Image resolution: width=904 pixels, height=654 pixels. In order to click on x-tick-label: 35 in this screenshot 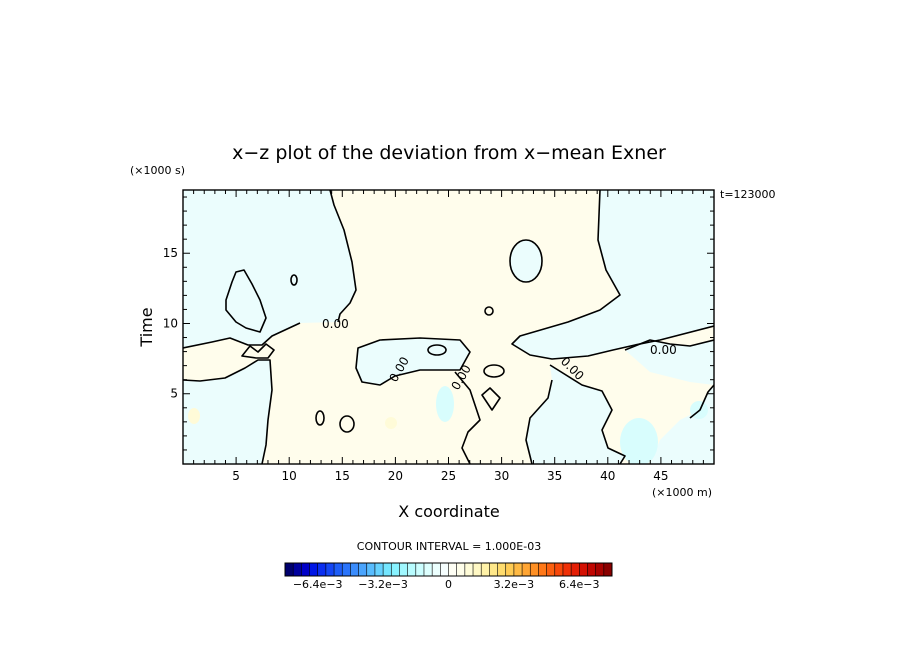, I will do `click(554, 476)`.